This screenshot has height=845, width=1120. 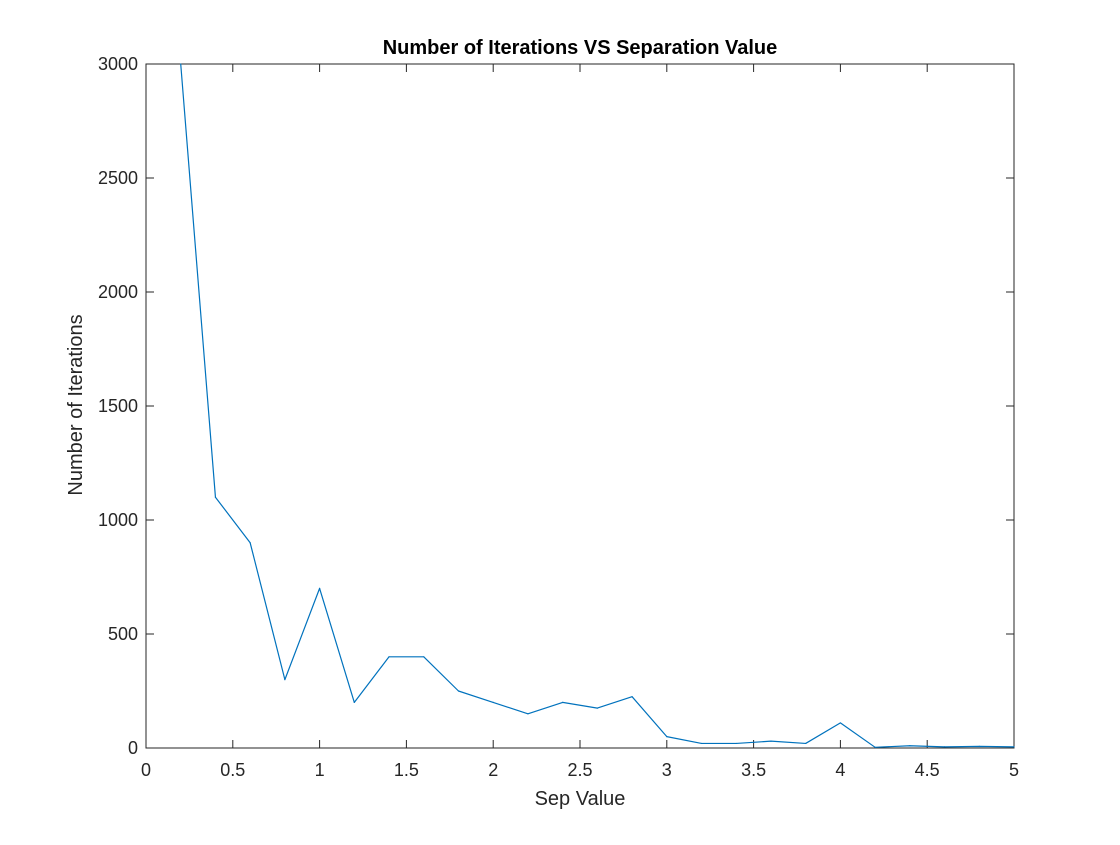 I want to click on x-axis-label: Sep Value, so click(x=580, y=799).